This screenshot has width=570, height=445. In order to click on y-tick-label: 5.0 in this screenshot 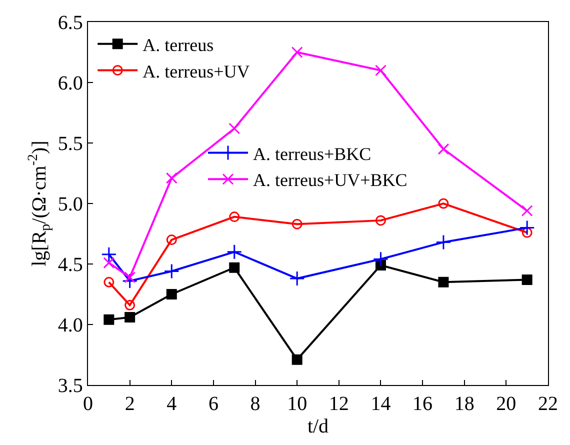, I will do `click(70, 205)`.